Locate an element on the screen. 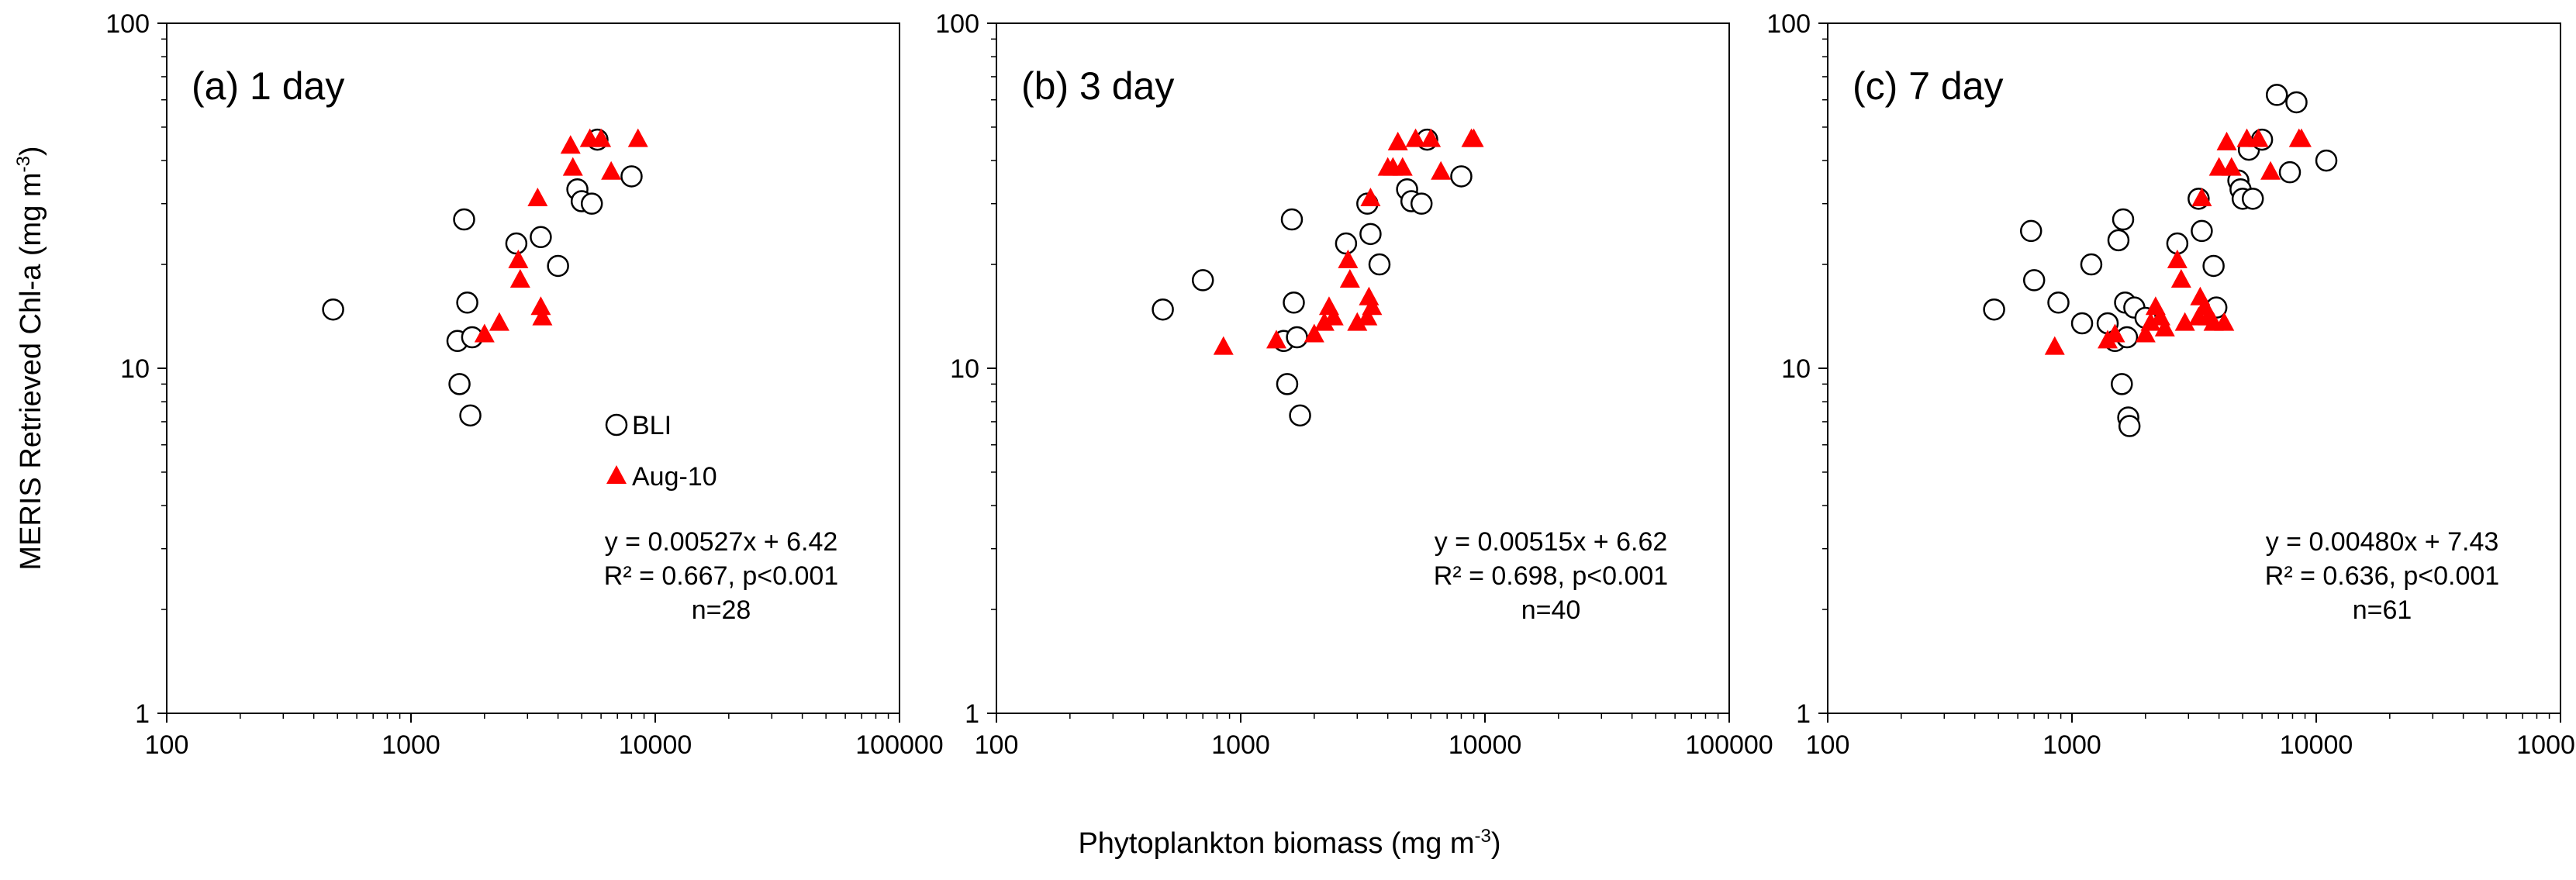  panel-2-annotation-line: y = 0.00515x + 6.62 is located at coordinates (1551, 542).